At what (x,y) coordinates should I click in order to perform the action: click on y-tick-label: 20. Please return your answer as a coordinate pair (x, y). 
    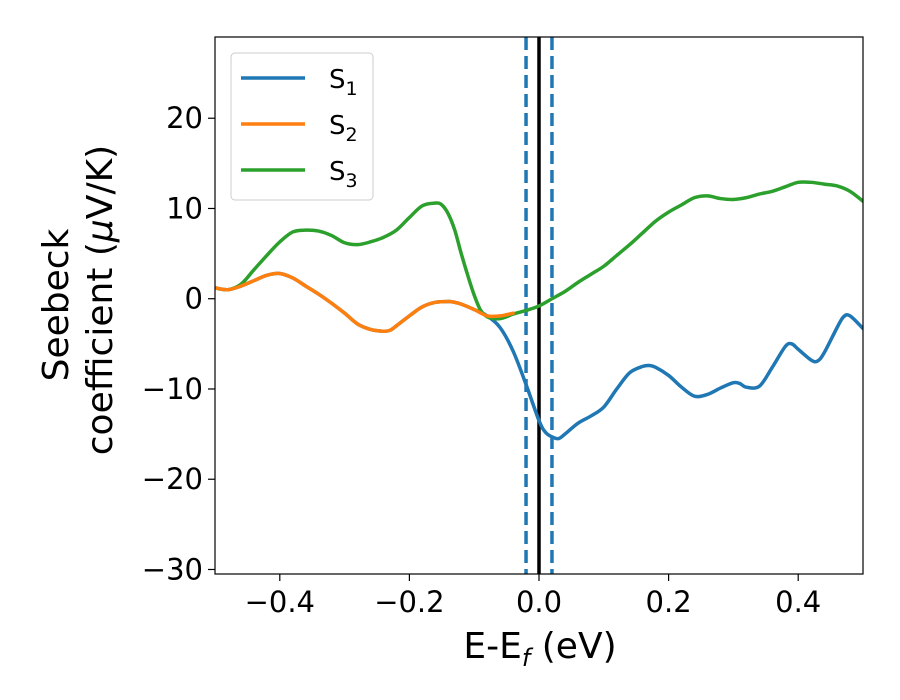
    Looking at the image, I should click on (184, 118).